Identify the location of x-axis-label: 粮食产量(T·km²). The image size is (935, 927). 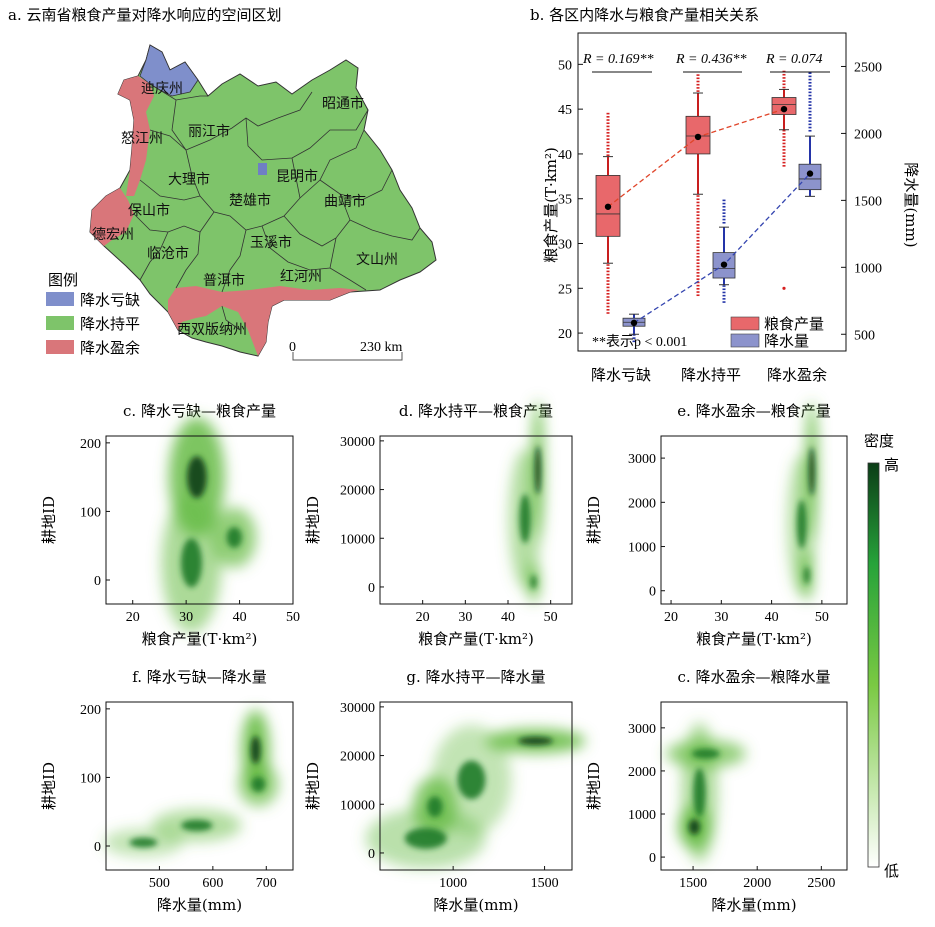
(476, 639).